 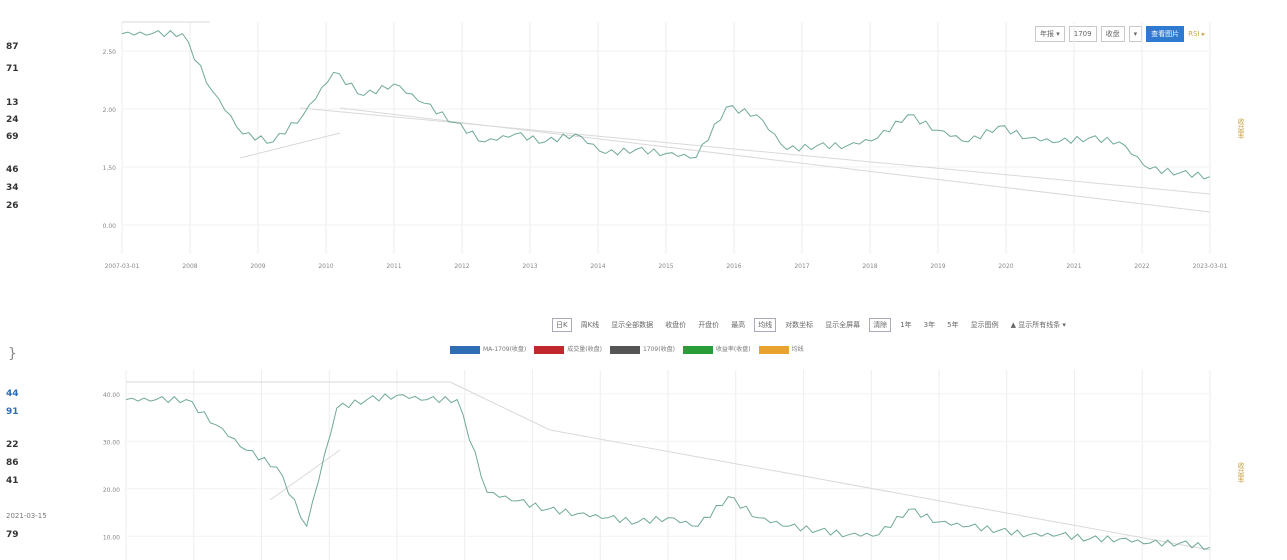 What do you see at coordinates (597, 266) in the screenshot?
I see `x-tick-label: 2014` at bounding box center [597, 266].